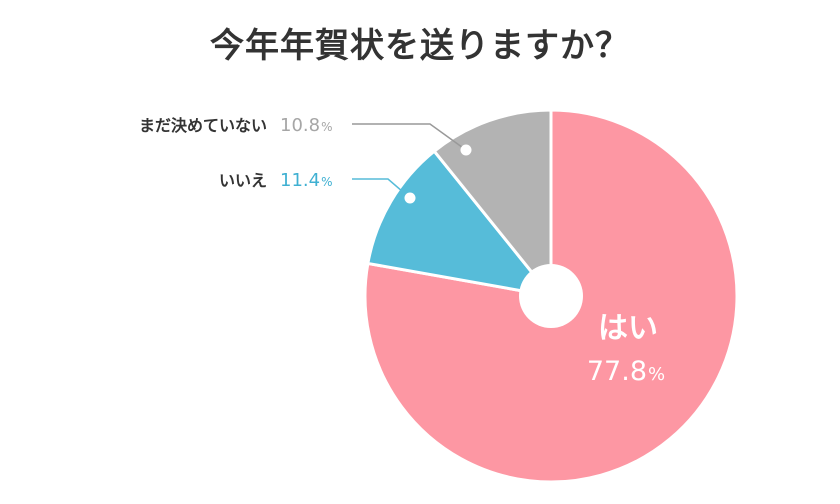 The width and height of the screenshot is (840, 504). What do you see at coordinates (492, 203) in the screenshot?
I see `pie-slice-undecided` at bounding box center [492, 203].